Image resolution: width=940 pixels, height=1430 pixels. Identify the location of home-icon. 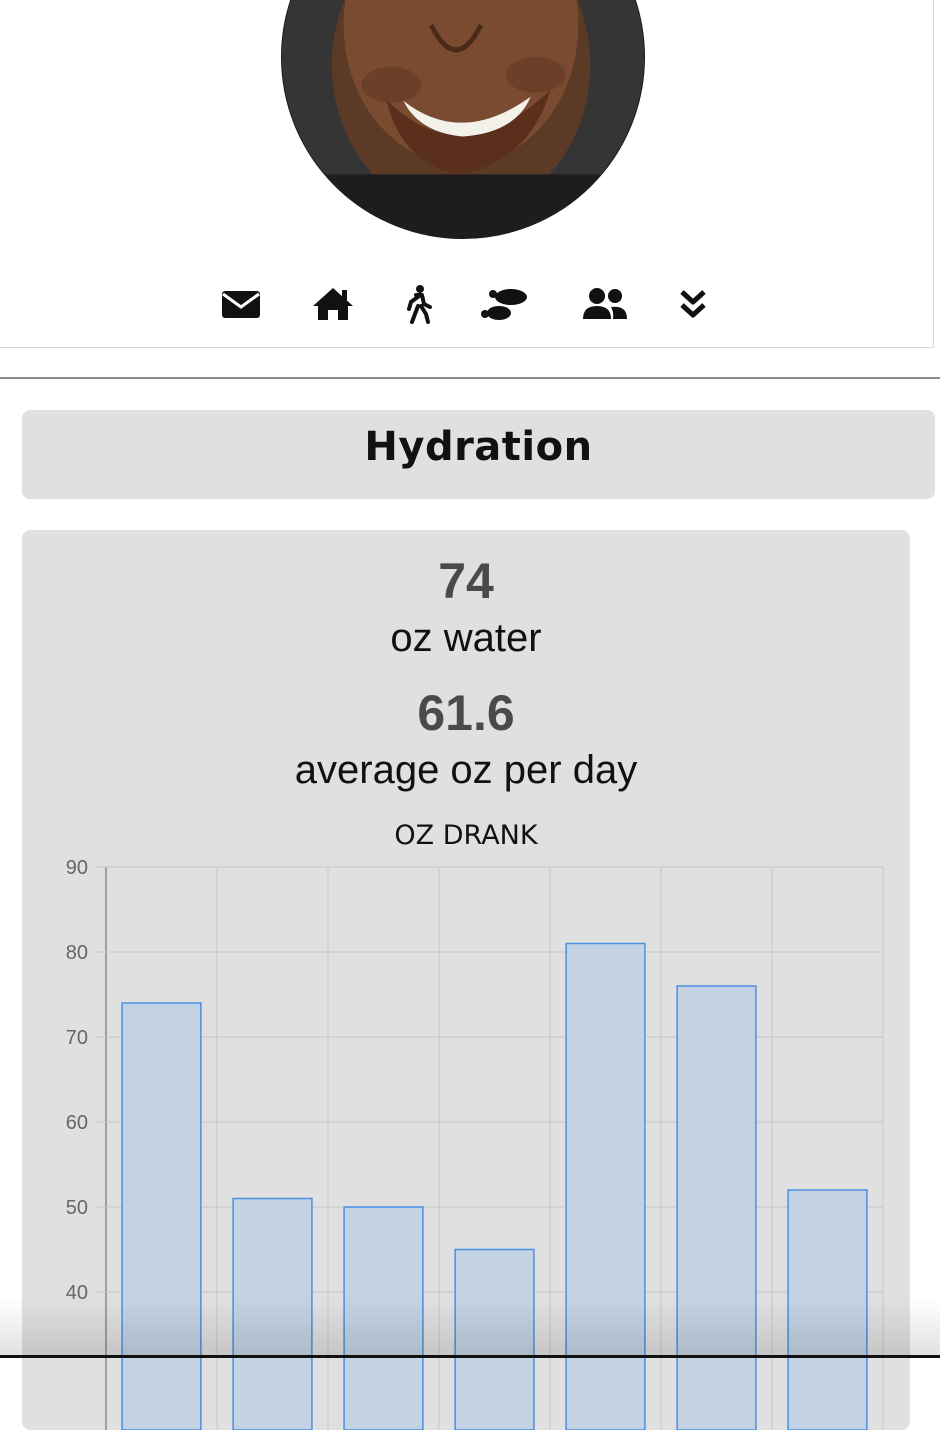
(333, 304).